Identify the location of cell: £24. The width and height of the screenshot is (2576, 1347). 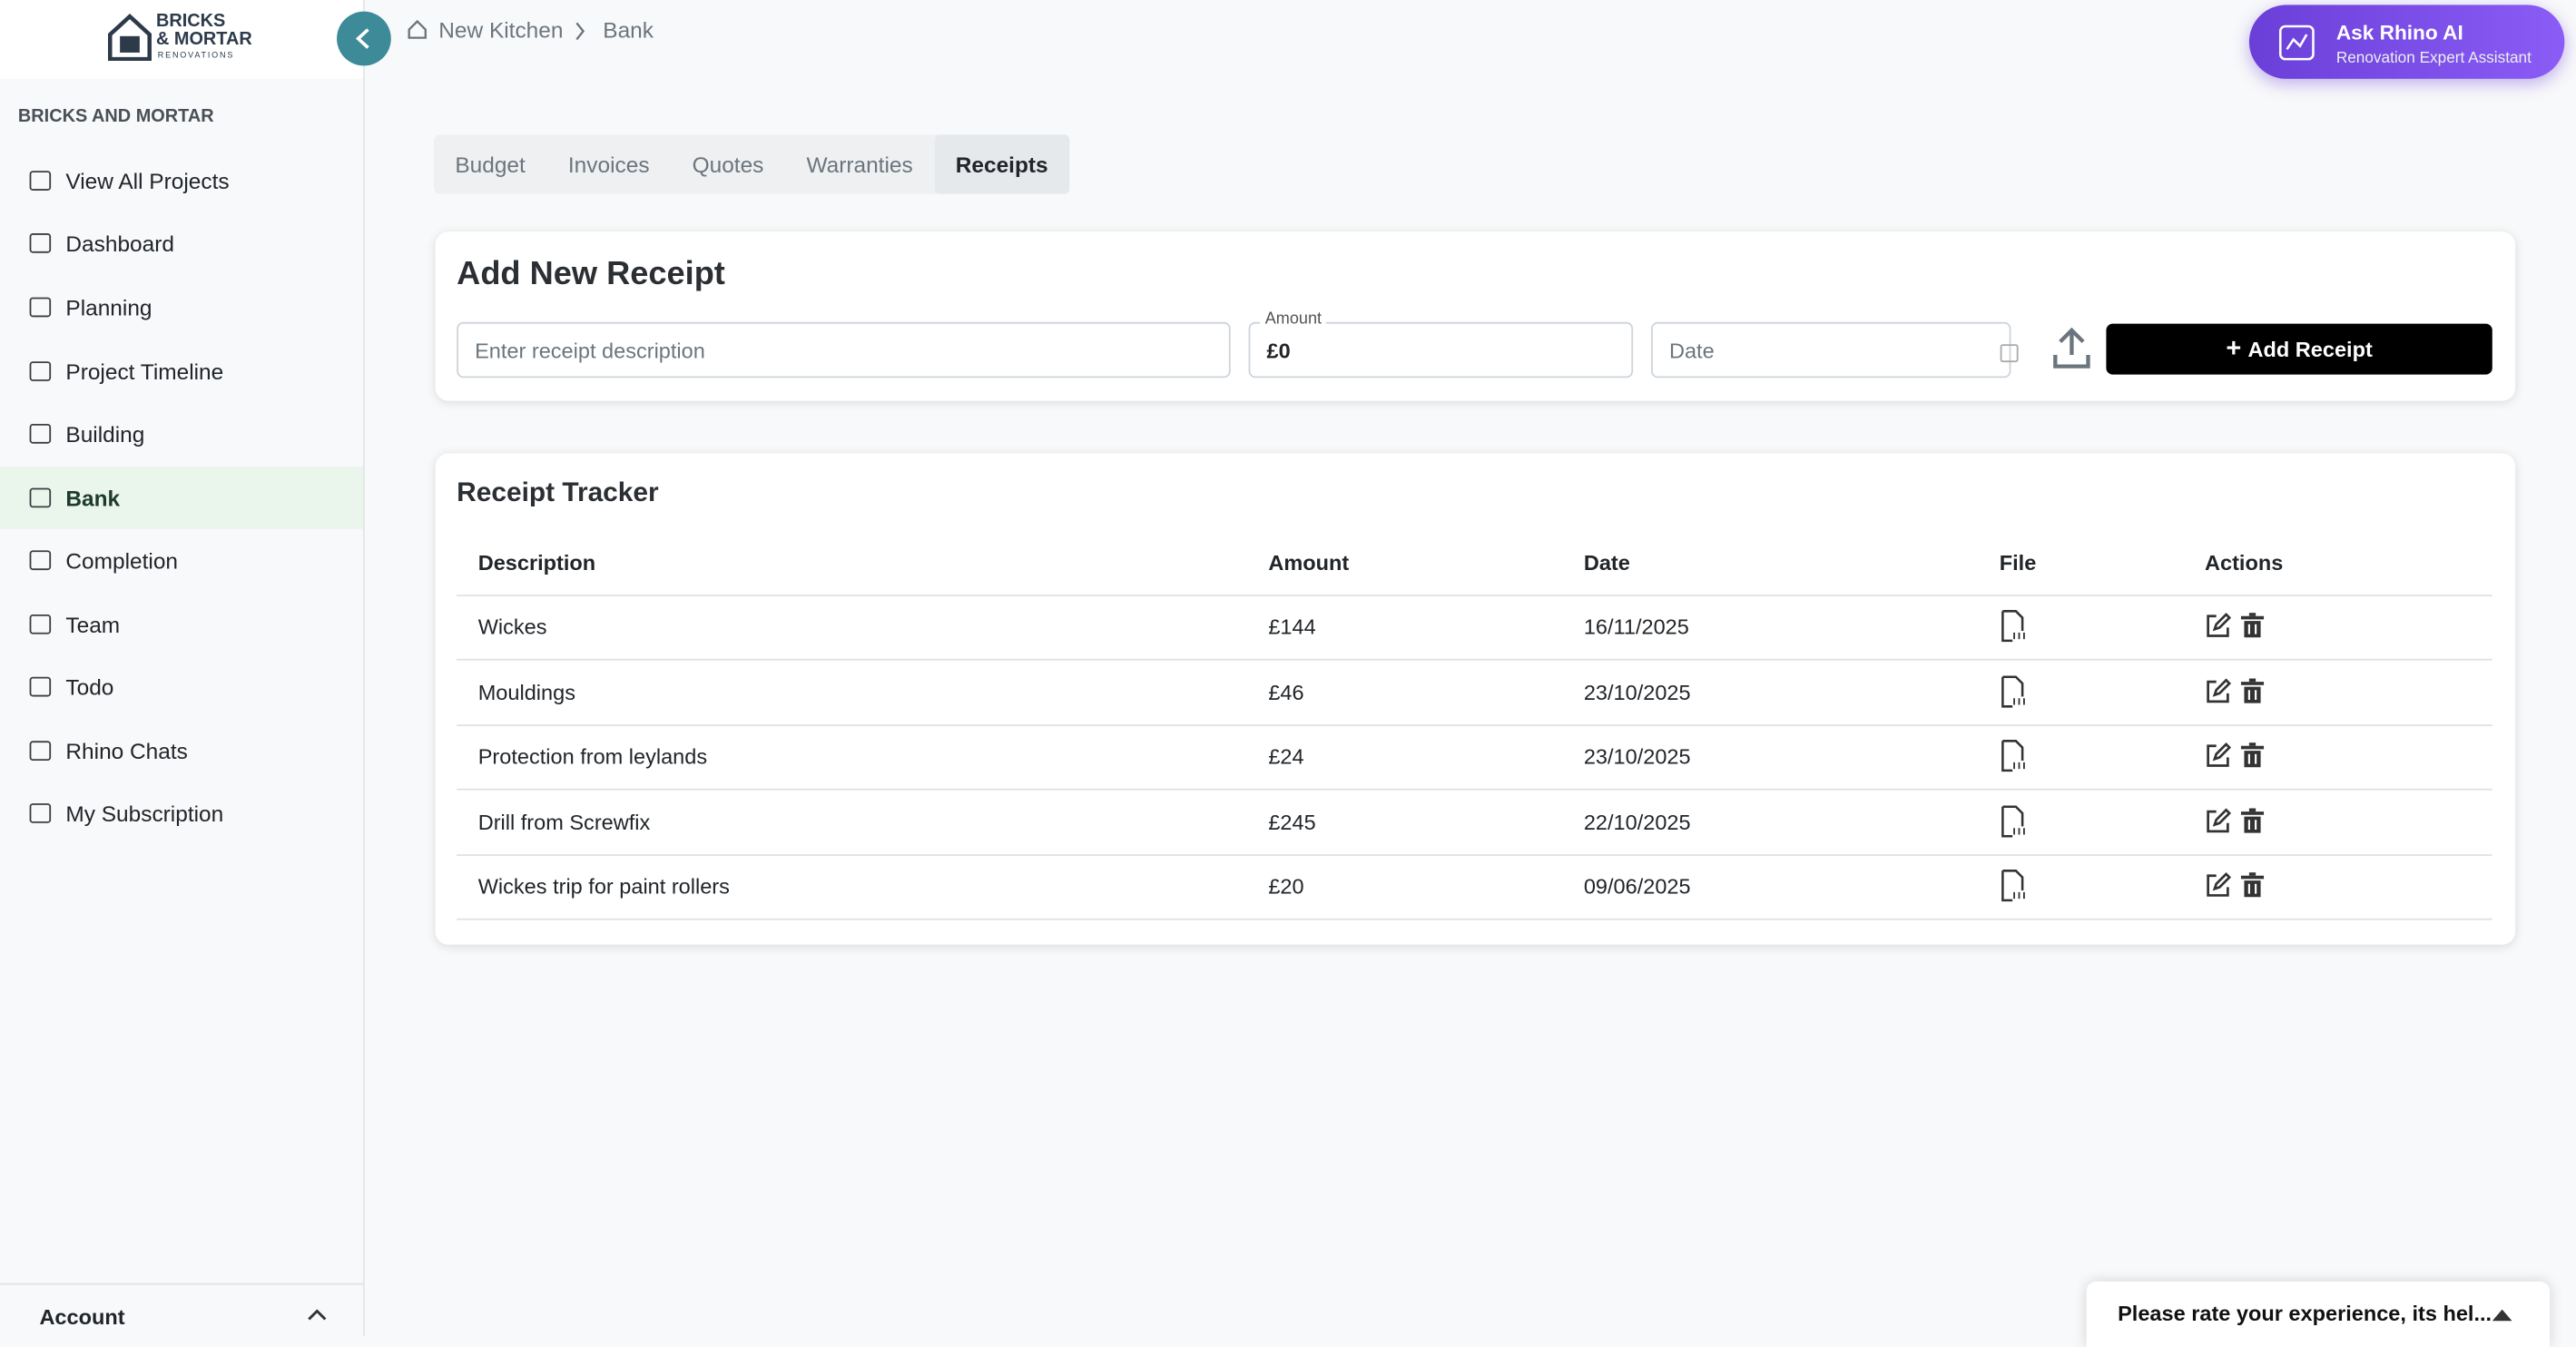
(1286, 756).